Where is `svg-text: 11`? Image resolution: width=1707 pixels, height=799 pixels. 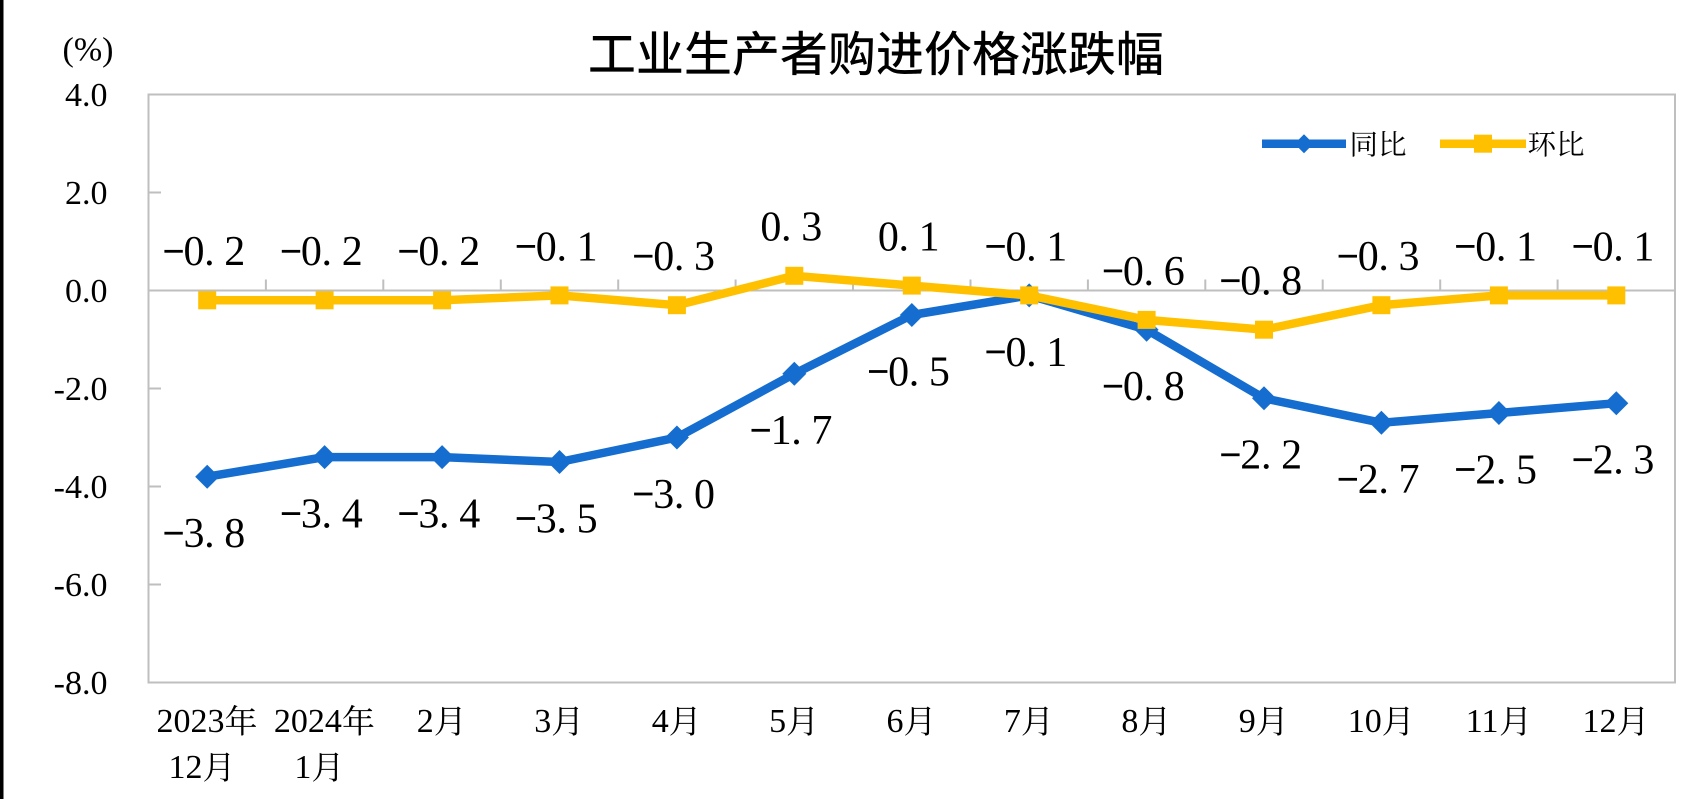
svg-text: 11 is located at coordinates (1482, 721).